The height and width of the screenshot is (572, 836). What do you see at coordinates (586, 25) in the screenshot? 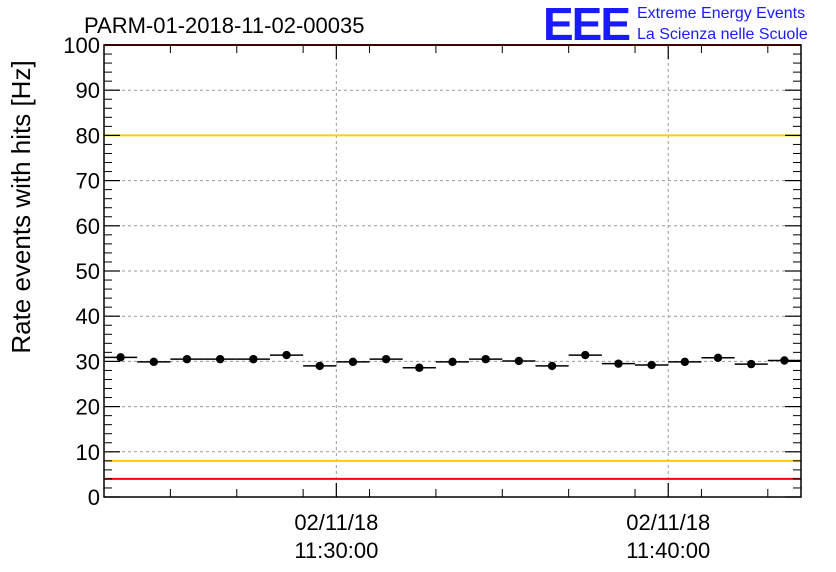
I see `eee-logo-mark: EEE` at bounding box center [586, 25].